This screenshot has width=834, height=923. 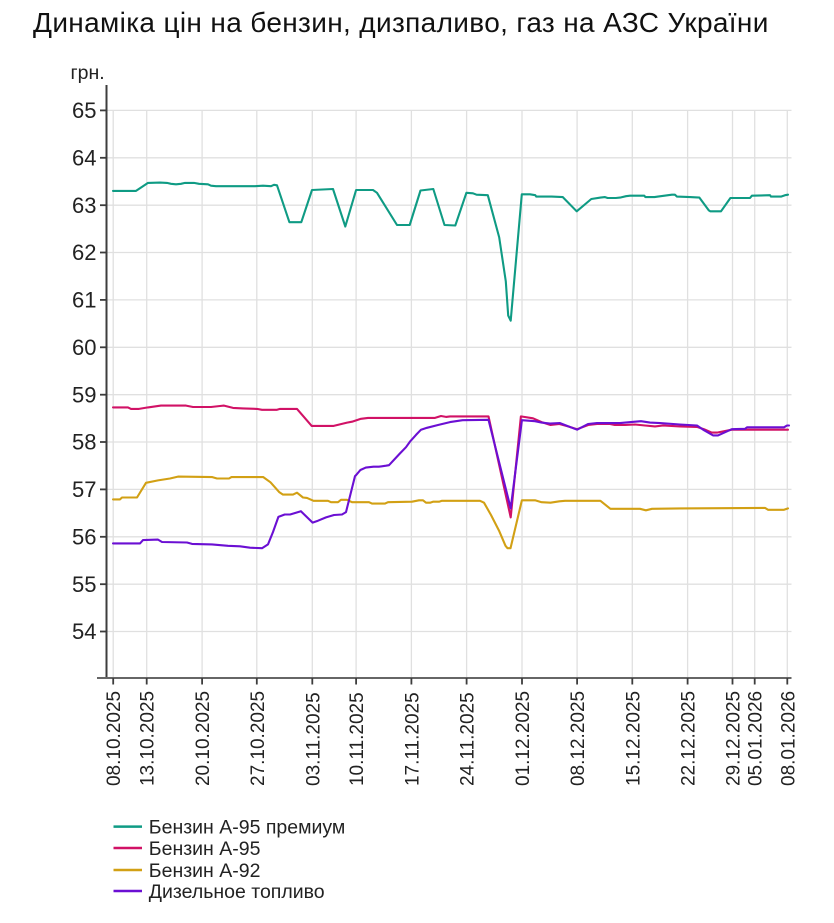 What do you see at coordinates (756, 738) in the screenshot?
I see `svg-text: 05.01.2026` at bounding box center [756, 738].